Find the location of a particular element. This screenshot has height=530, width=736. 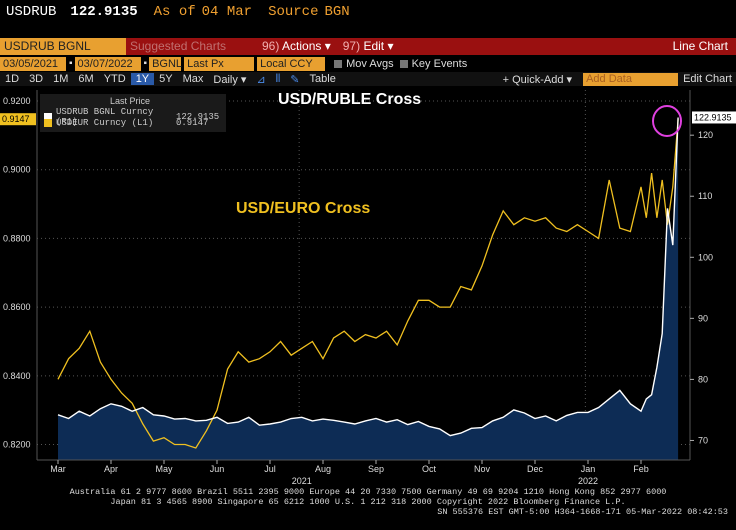

left-tick-label: 0.8800 is located at coordinates (17, 238).